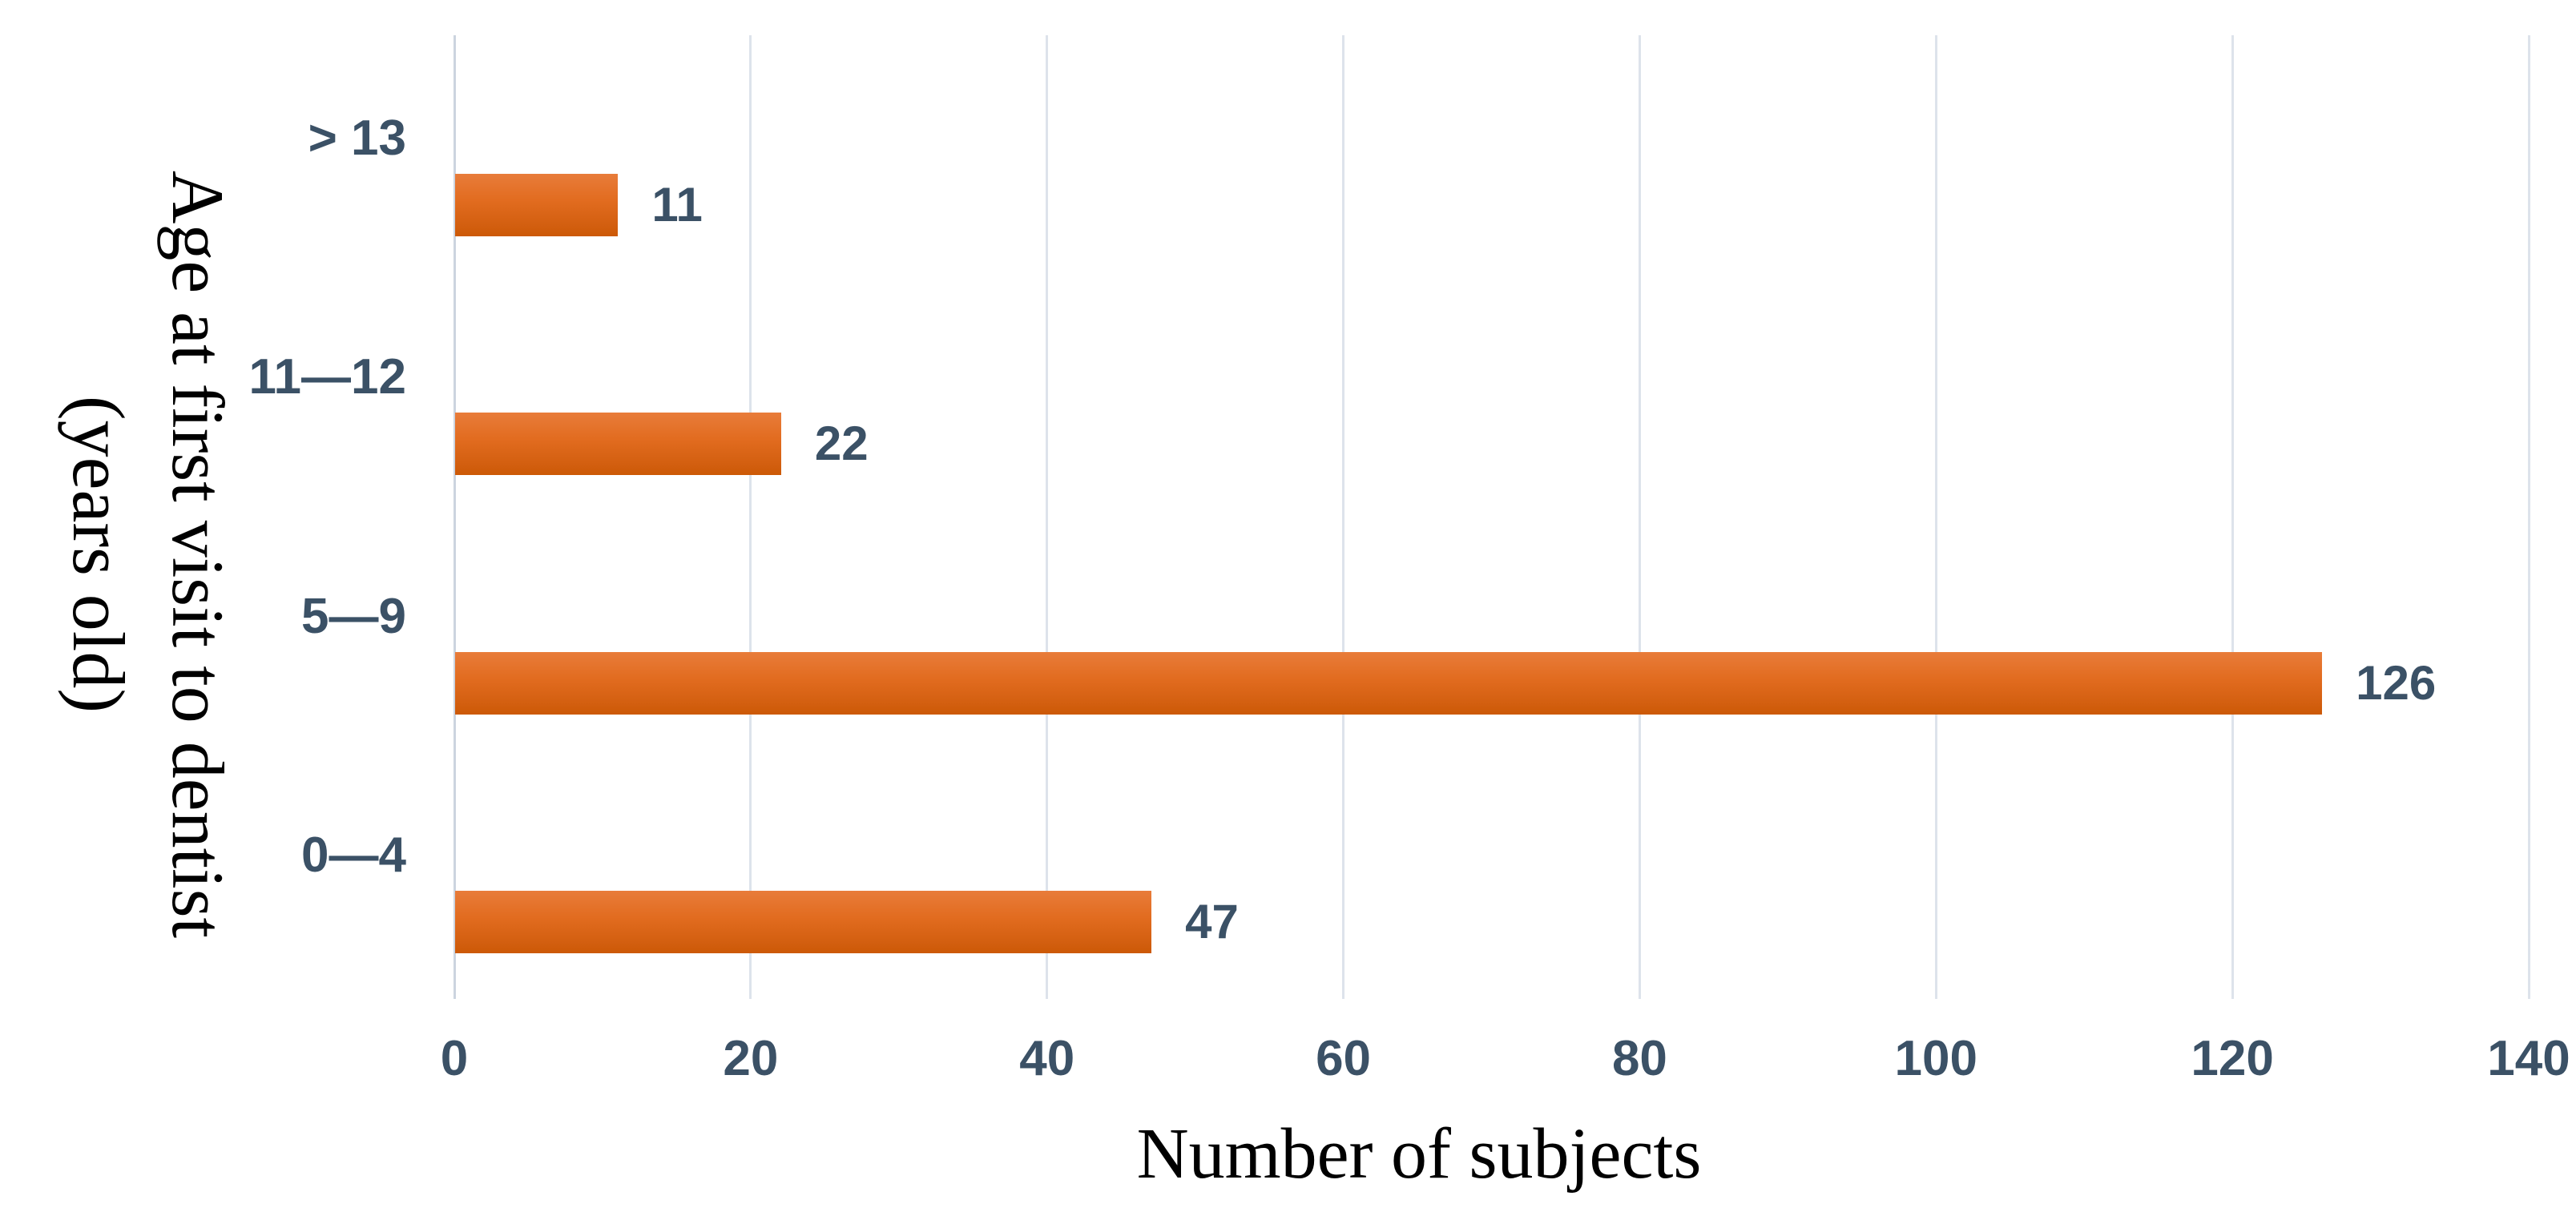 The image size is (2576, 1212). I want to click on x-tick-label-40: 40, so click(1047, 1058).